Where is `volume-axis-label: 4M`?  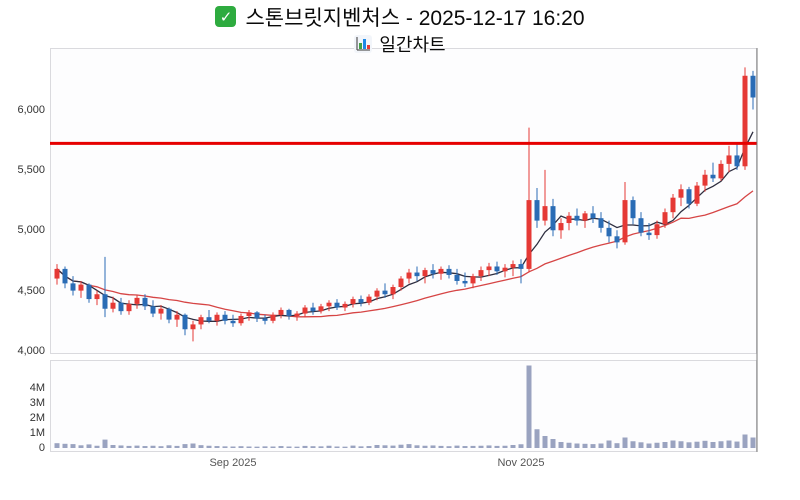 volume-axis-label: 4M is located at coordinates (37, 388).